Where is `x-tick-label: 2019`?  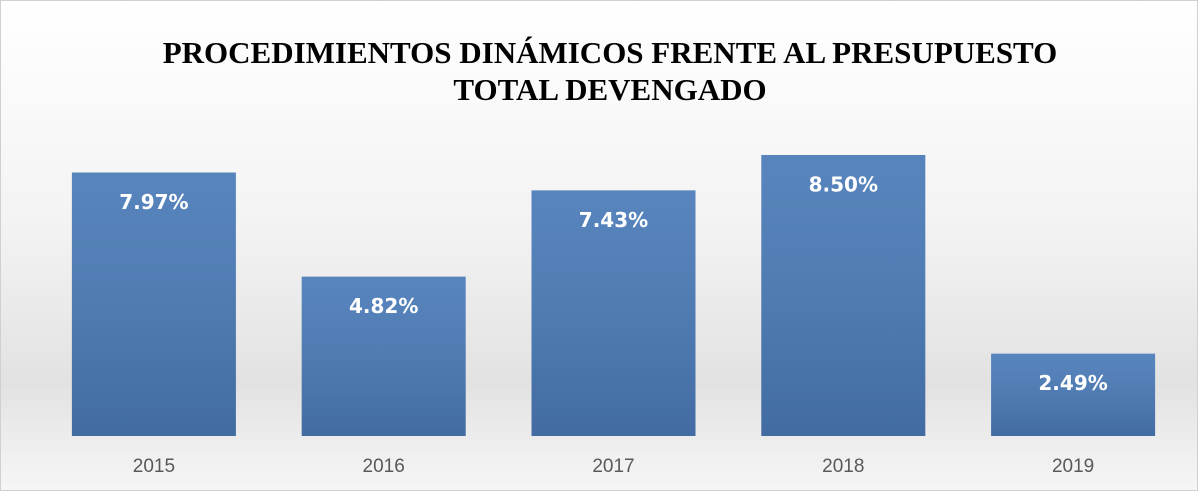
x-tick-label: 2019 is located at coordinates (1073, 466).